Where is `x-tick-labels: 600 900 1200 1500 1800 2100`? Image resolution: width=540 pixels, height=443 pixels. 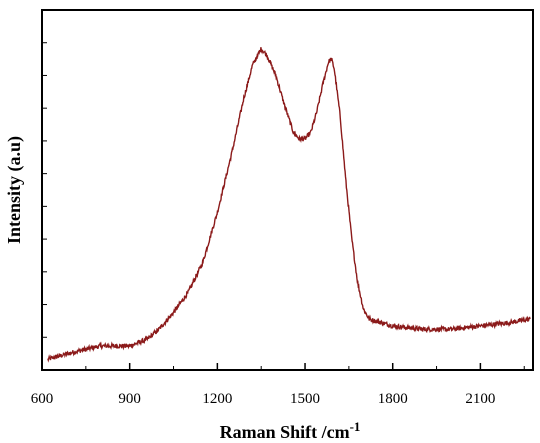 x-tick-labels: 600 900 1200 1500 1800 2100 is located at coordinates (263, 399).